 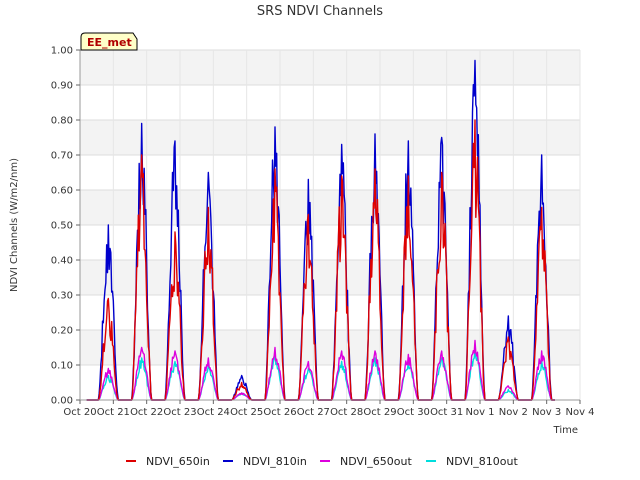 What do you see at coordinates (62, 121) in the screenshot?
I see `y-tick-label: 0.80` at bounding box center [62, 121].